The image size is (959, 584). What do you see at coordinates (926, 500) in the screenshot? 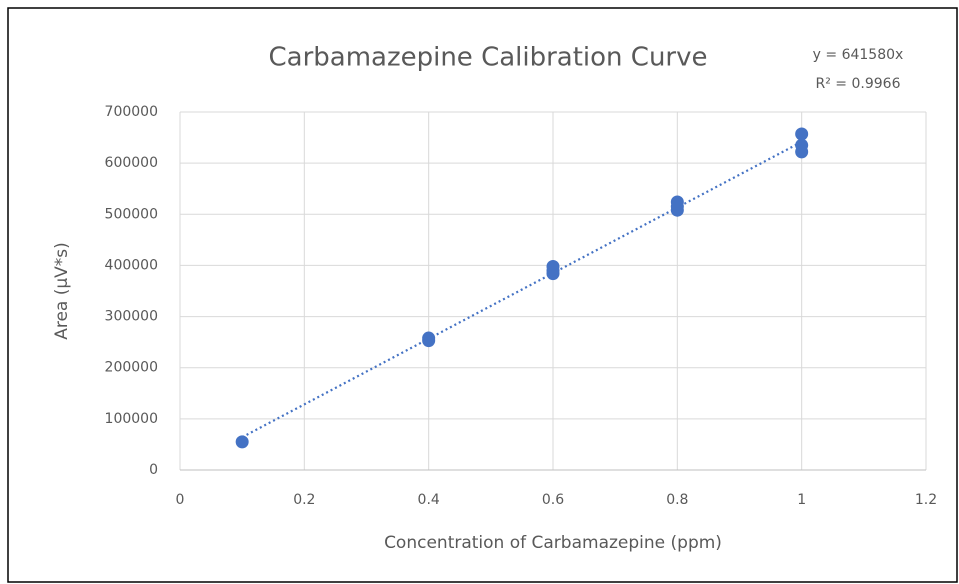
I see `x-tick-label: 1.2` at bounding box center [926, 500].